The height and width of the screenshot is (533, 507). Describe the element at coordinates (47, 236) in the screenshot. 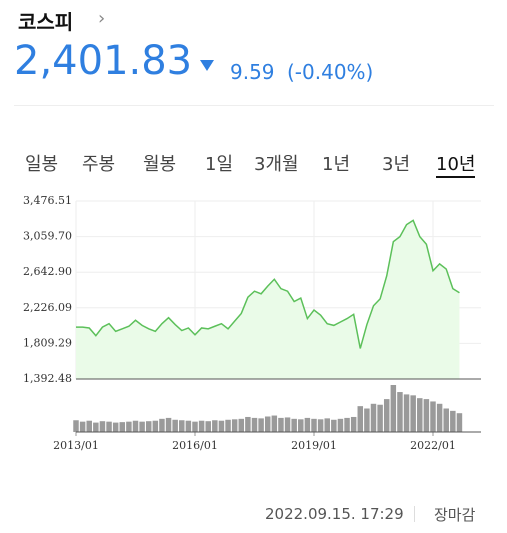

I see `y-tick-label: 3,059.70` at that location.